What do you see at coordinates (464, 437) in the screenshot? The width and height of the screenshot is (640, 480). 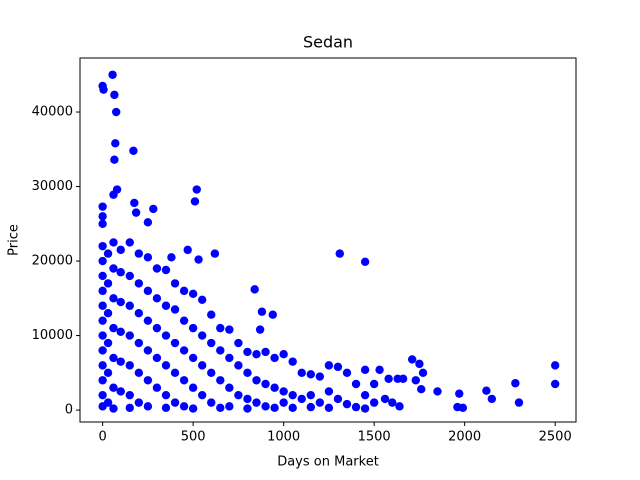 I see `x-tick-label: 2000` at bounding box center [464, 437].